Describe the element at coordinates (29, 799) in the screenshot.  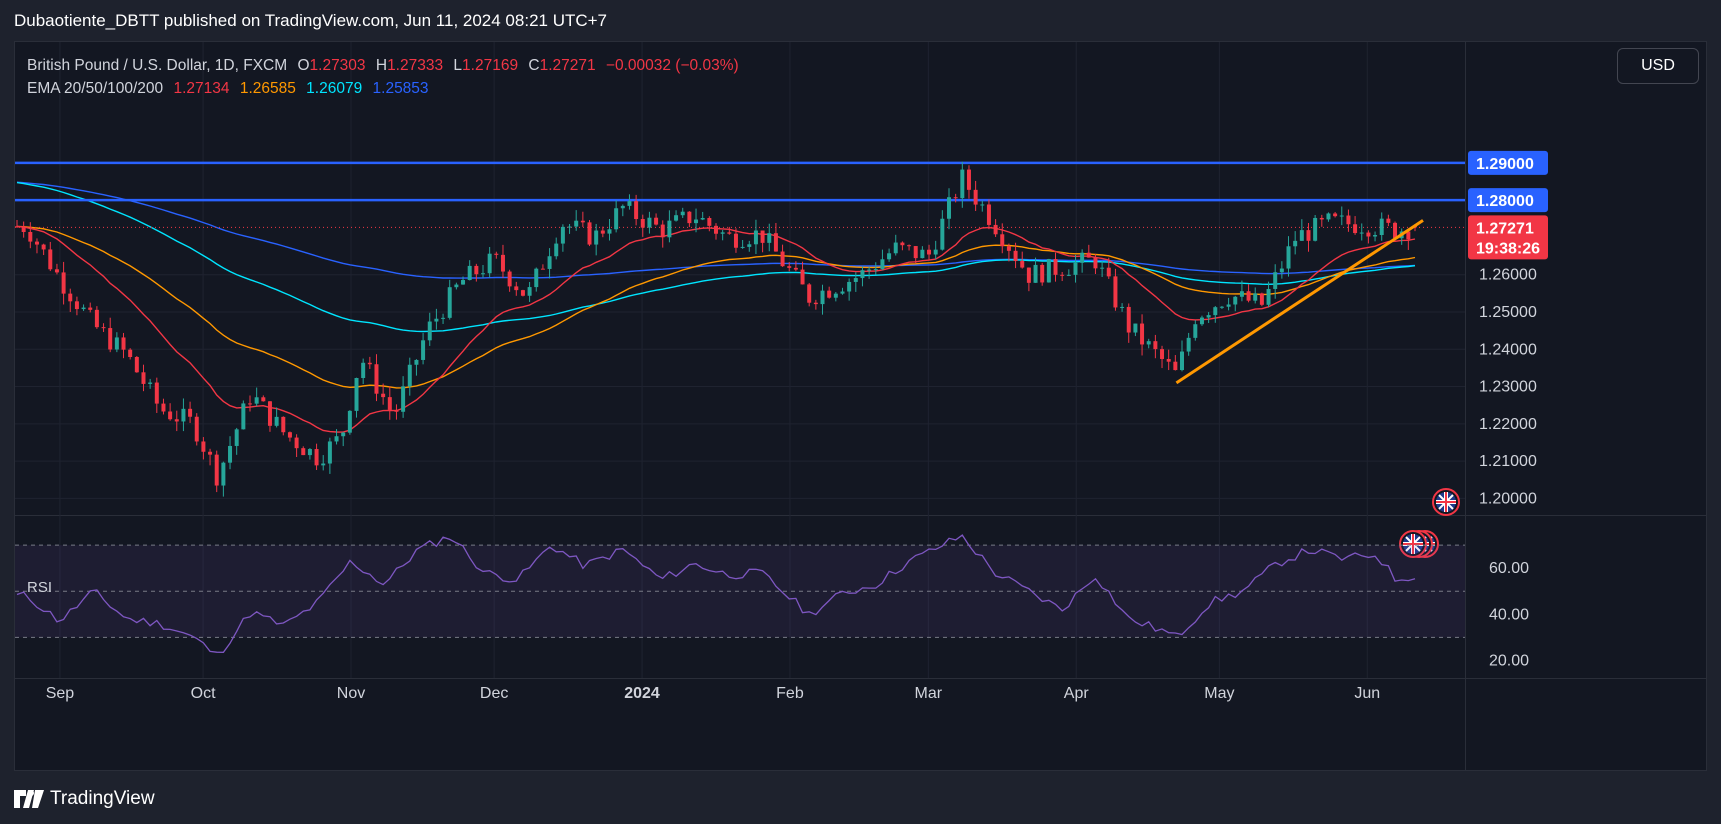
I see `tradingview-logo-icon` at that location.